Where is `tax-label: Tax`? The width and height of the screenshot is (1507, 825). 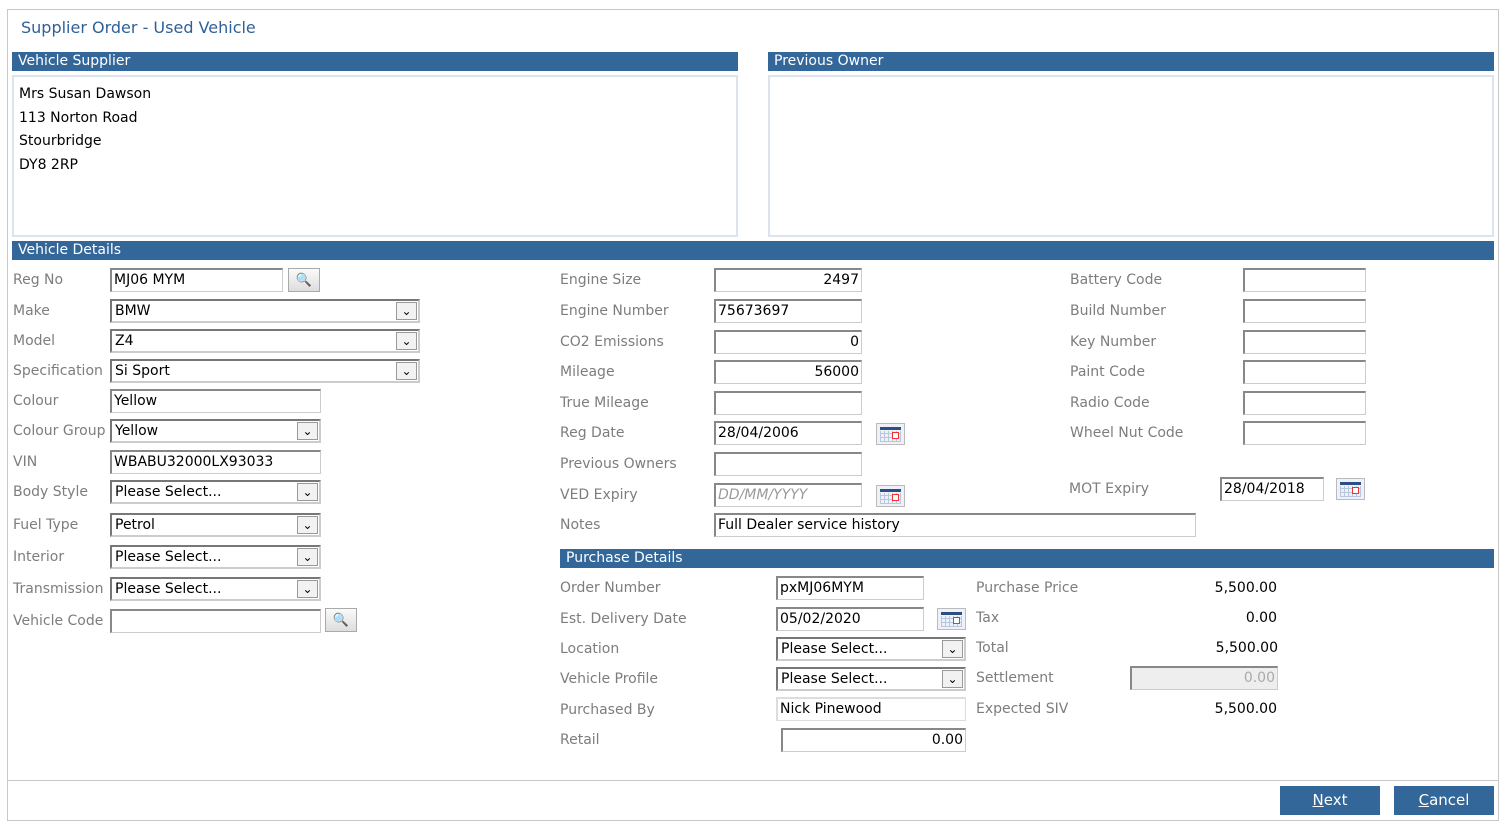 tax-label: Tax is located at coordinates (988, 618).